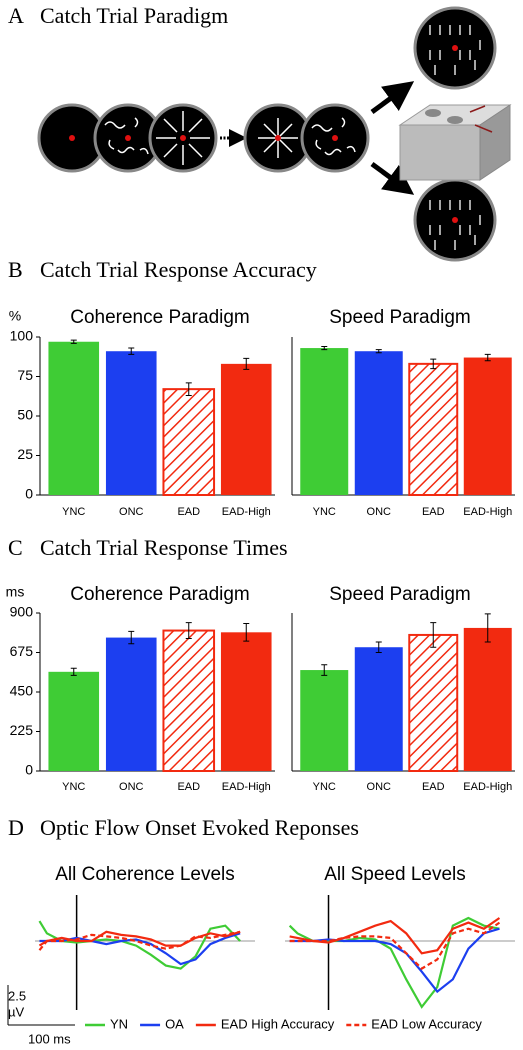 The height and width of the screenshot is (1050, 523). What do you see at coordinates (395, 874) in the screenshot?
I see `chart-title: All Speed Levels` at bounding box center [395, 874].